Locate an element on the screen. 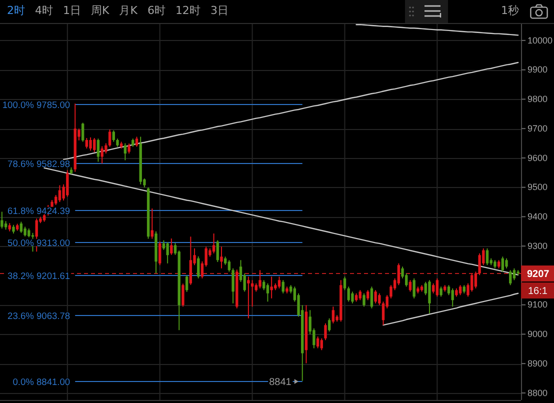 This screenshot has width=554, height=403. ref-line-label: 0.0% 8841.00 is located at coordinates (41, 381).